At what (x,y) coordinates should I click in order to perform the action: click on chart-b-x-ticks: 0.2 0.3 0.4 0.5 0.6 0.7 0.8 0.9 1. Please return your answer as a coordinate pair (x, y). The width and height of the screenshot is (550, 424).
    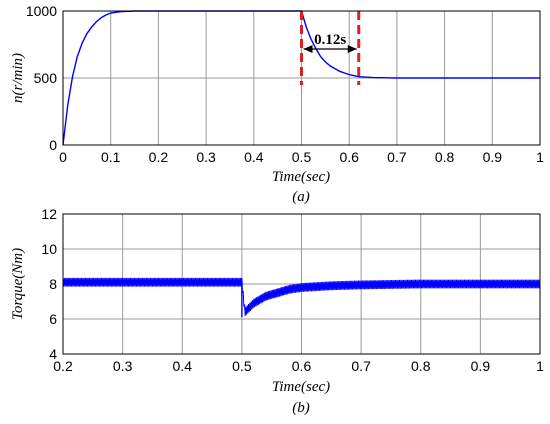
    Looking at the image, I should click on (298, 366).